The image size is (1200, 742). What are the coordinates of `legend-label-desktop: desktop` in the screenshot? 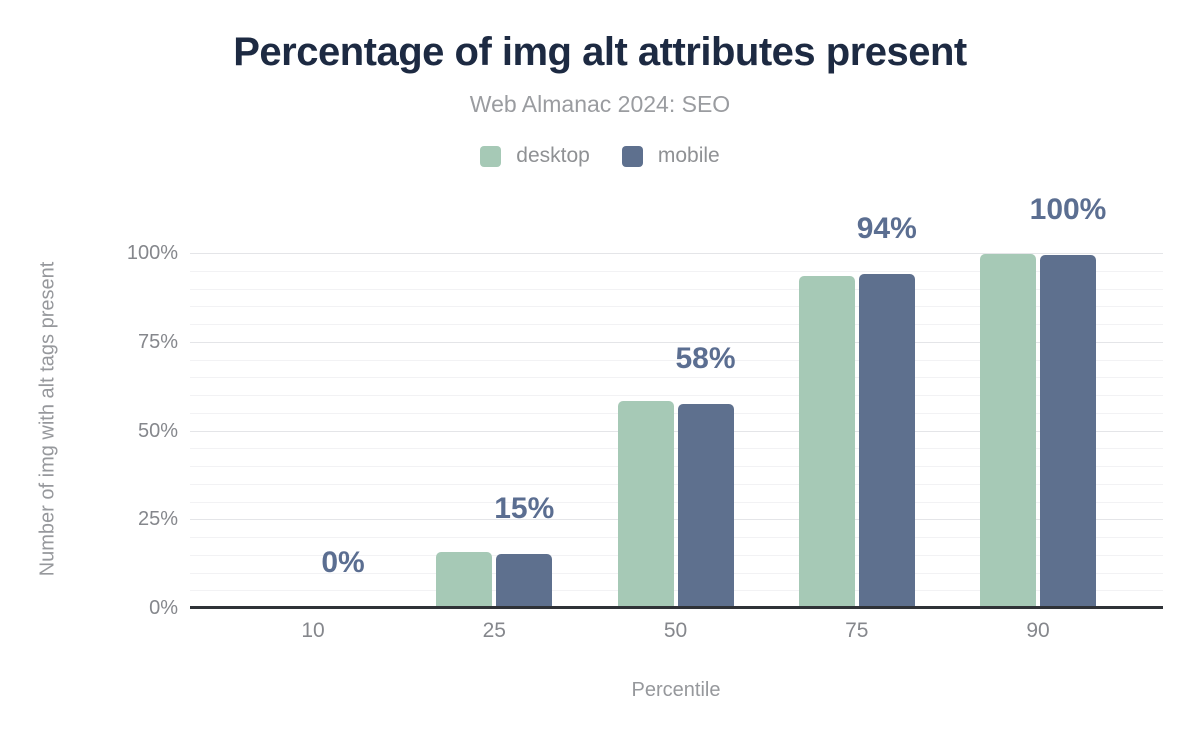 It's located at (553, 155).